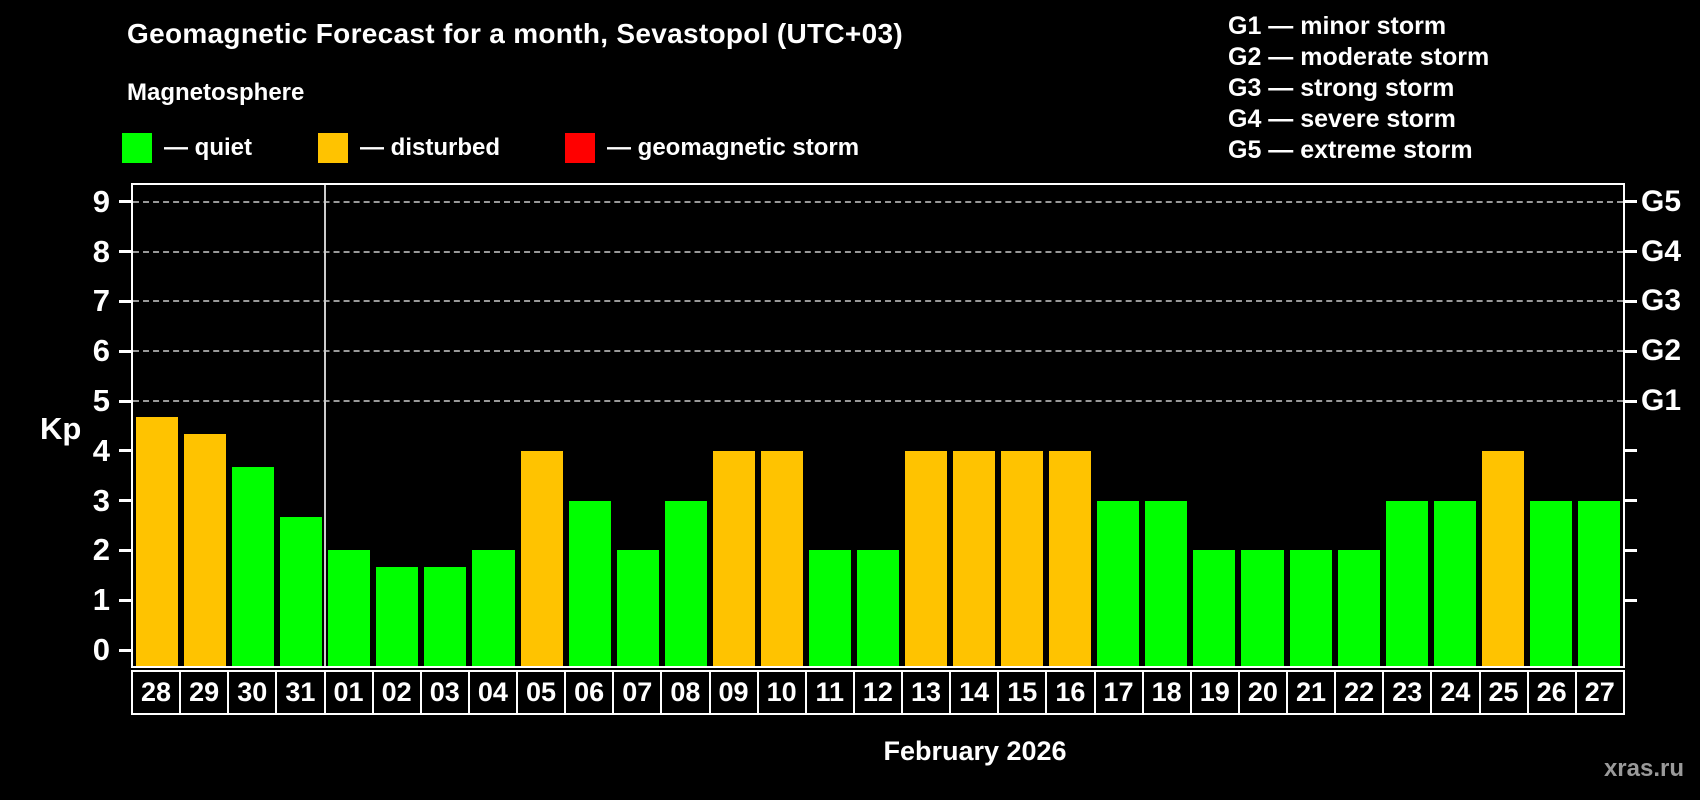 This screenshot has width=1700, height=800. Describe the element at coordinates (1311, 692) in the screenshot. I see `day-label-21: 21` at that location.